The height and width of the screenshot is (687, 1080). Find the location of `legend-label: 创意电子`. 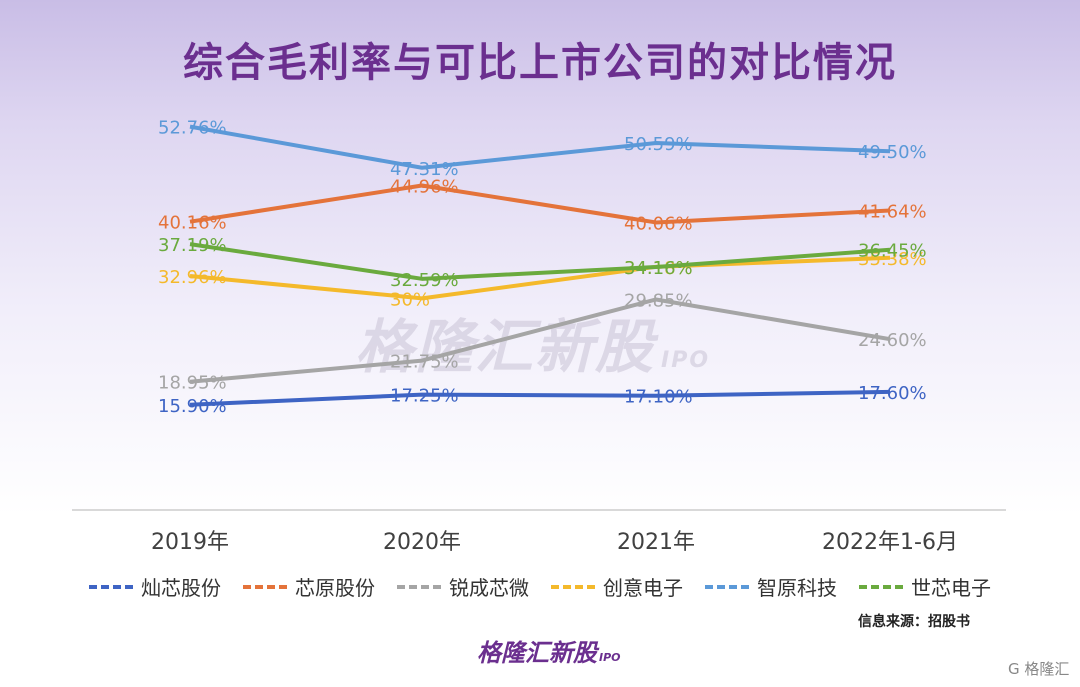

legend-label: 创意电子 is located at coordinates (643, 588).